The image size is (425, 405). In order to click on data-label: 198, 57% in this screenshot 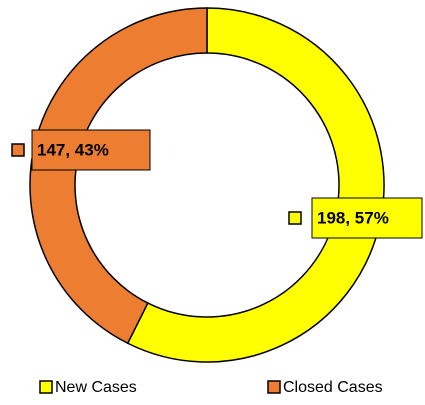, I will do `click(353, 217)`.